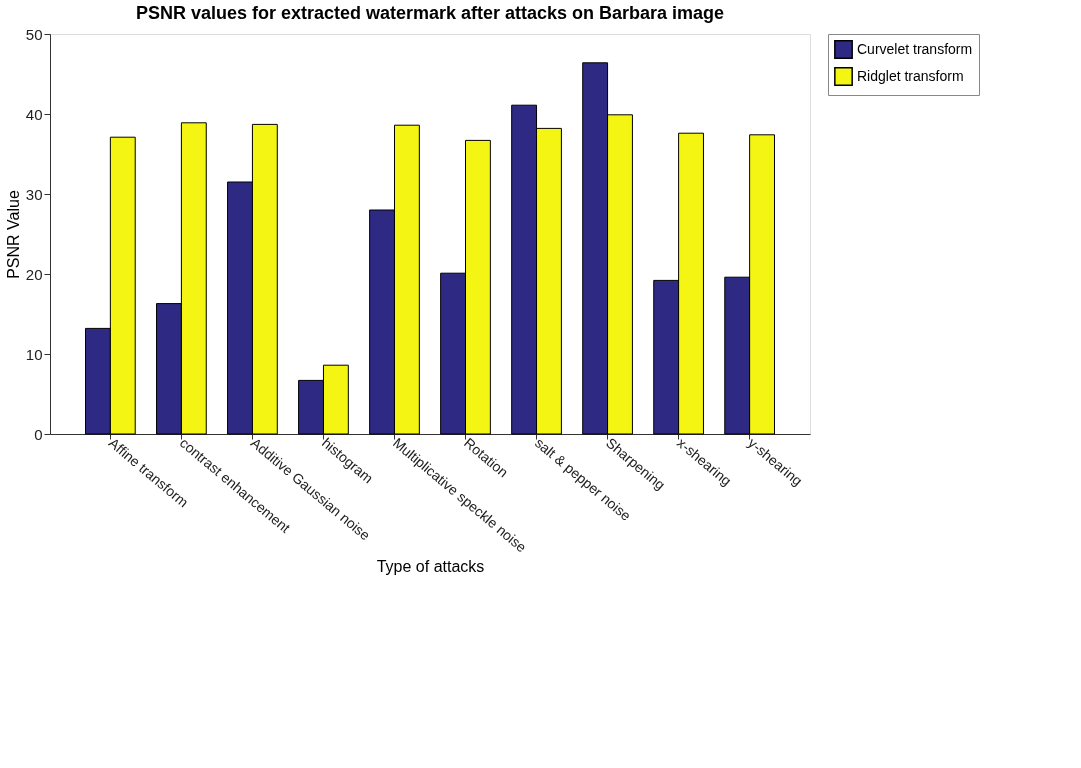  Describe the element at coordinates (34, 354) in the screenshot. I see `y-tick-label: 10` at that location.